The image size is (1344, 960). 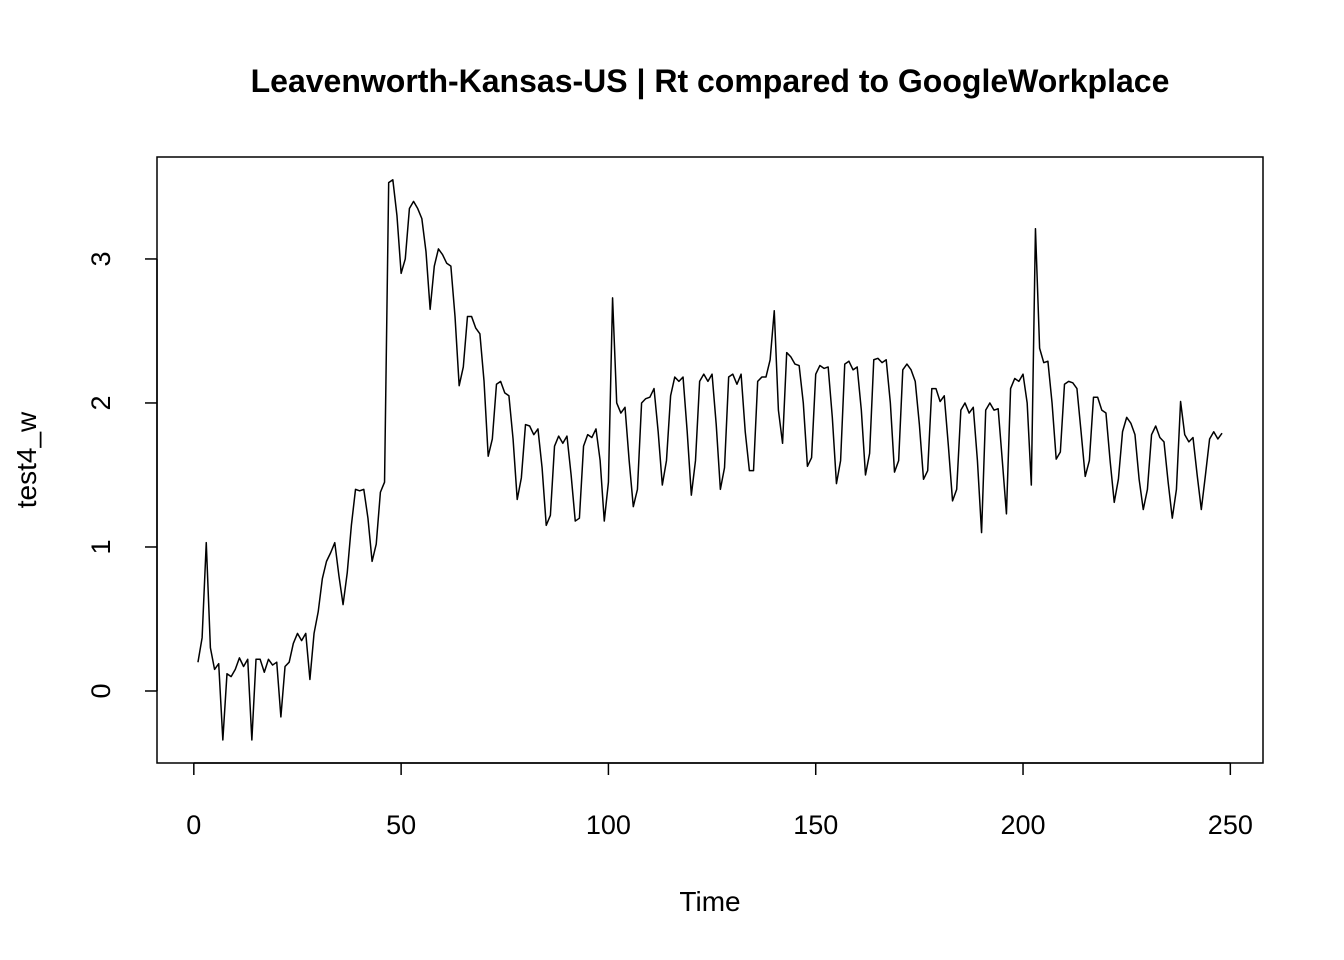 What do you see at coordinates (101, 690) in the screenshot?
I see `y-tick-label: 0` at bounding box center [101, 690].